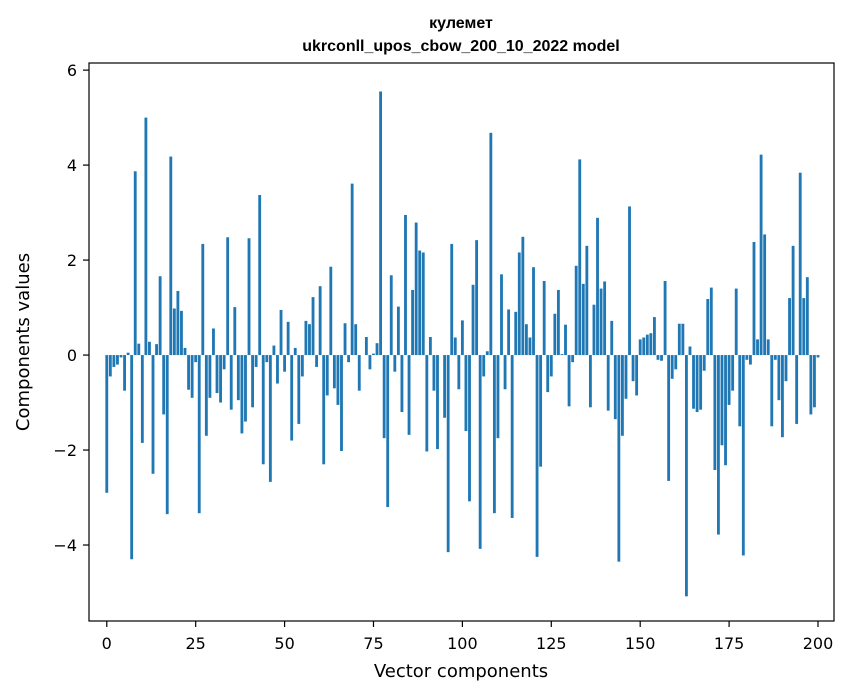 The width and height of the screenshot is (847, 696). Describe the element at coordinates (196, 643) in the screenshot. I see `x-tick-label-1: 25` at that location.